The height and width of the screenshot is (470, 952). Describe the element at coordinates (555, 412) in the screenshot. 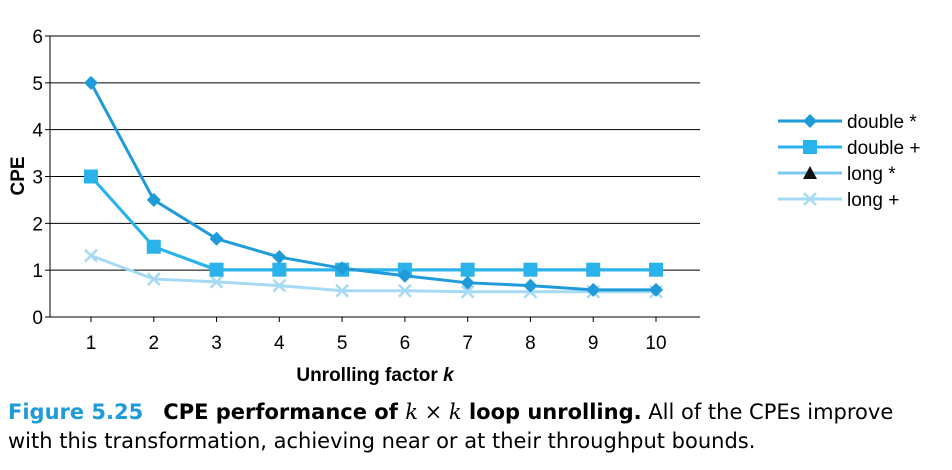

I see `figure-title-post: loop unrolling.` at that location.